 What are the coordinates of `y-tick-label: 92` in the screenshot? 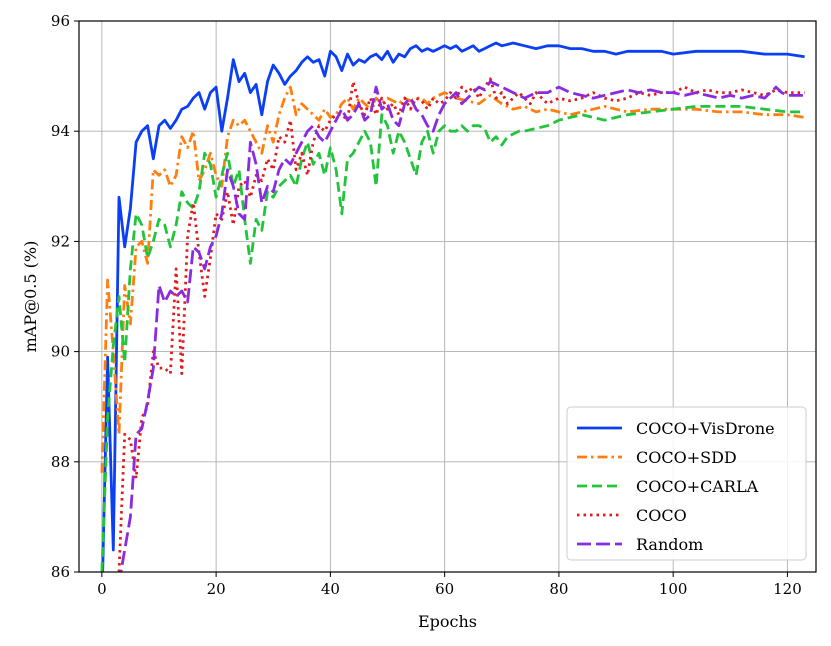 It's located at (60, 241).